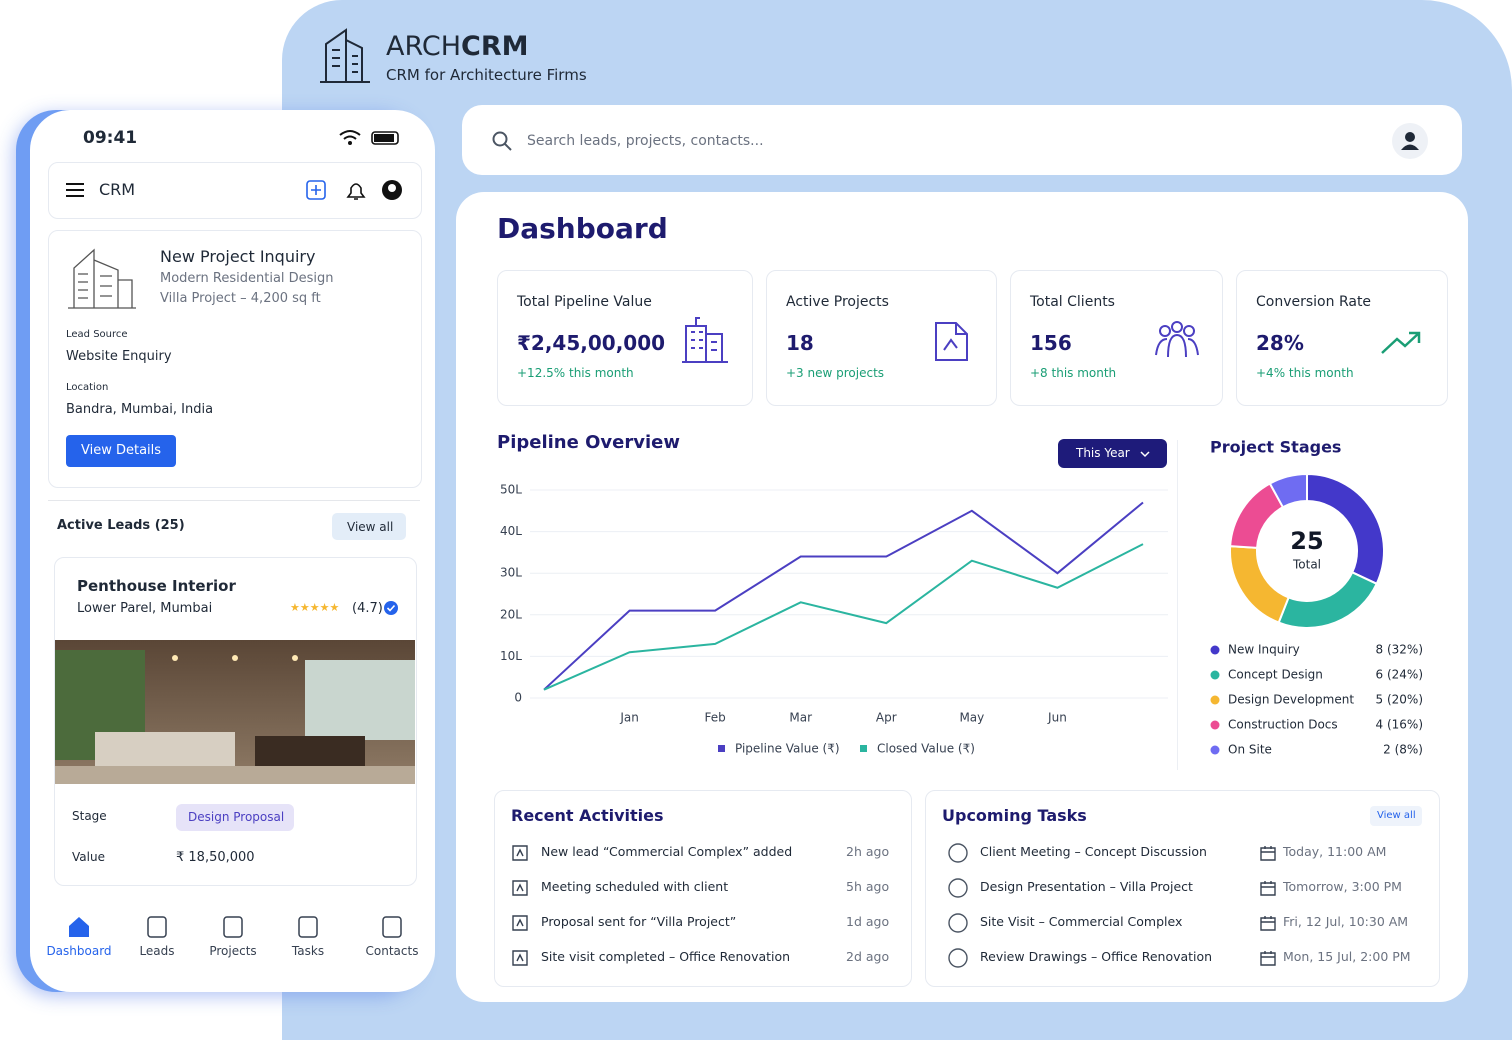 Image resolution: width=1512 pixels, height=1040 pixels. Describe the element at coordinates (1096, 956) in the screenshot. I see `task-text: Review Drawings – Office Renovation` at that location.